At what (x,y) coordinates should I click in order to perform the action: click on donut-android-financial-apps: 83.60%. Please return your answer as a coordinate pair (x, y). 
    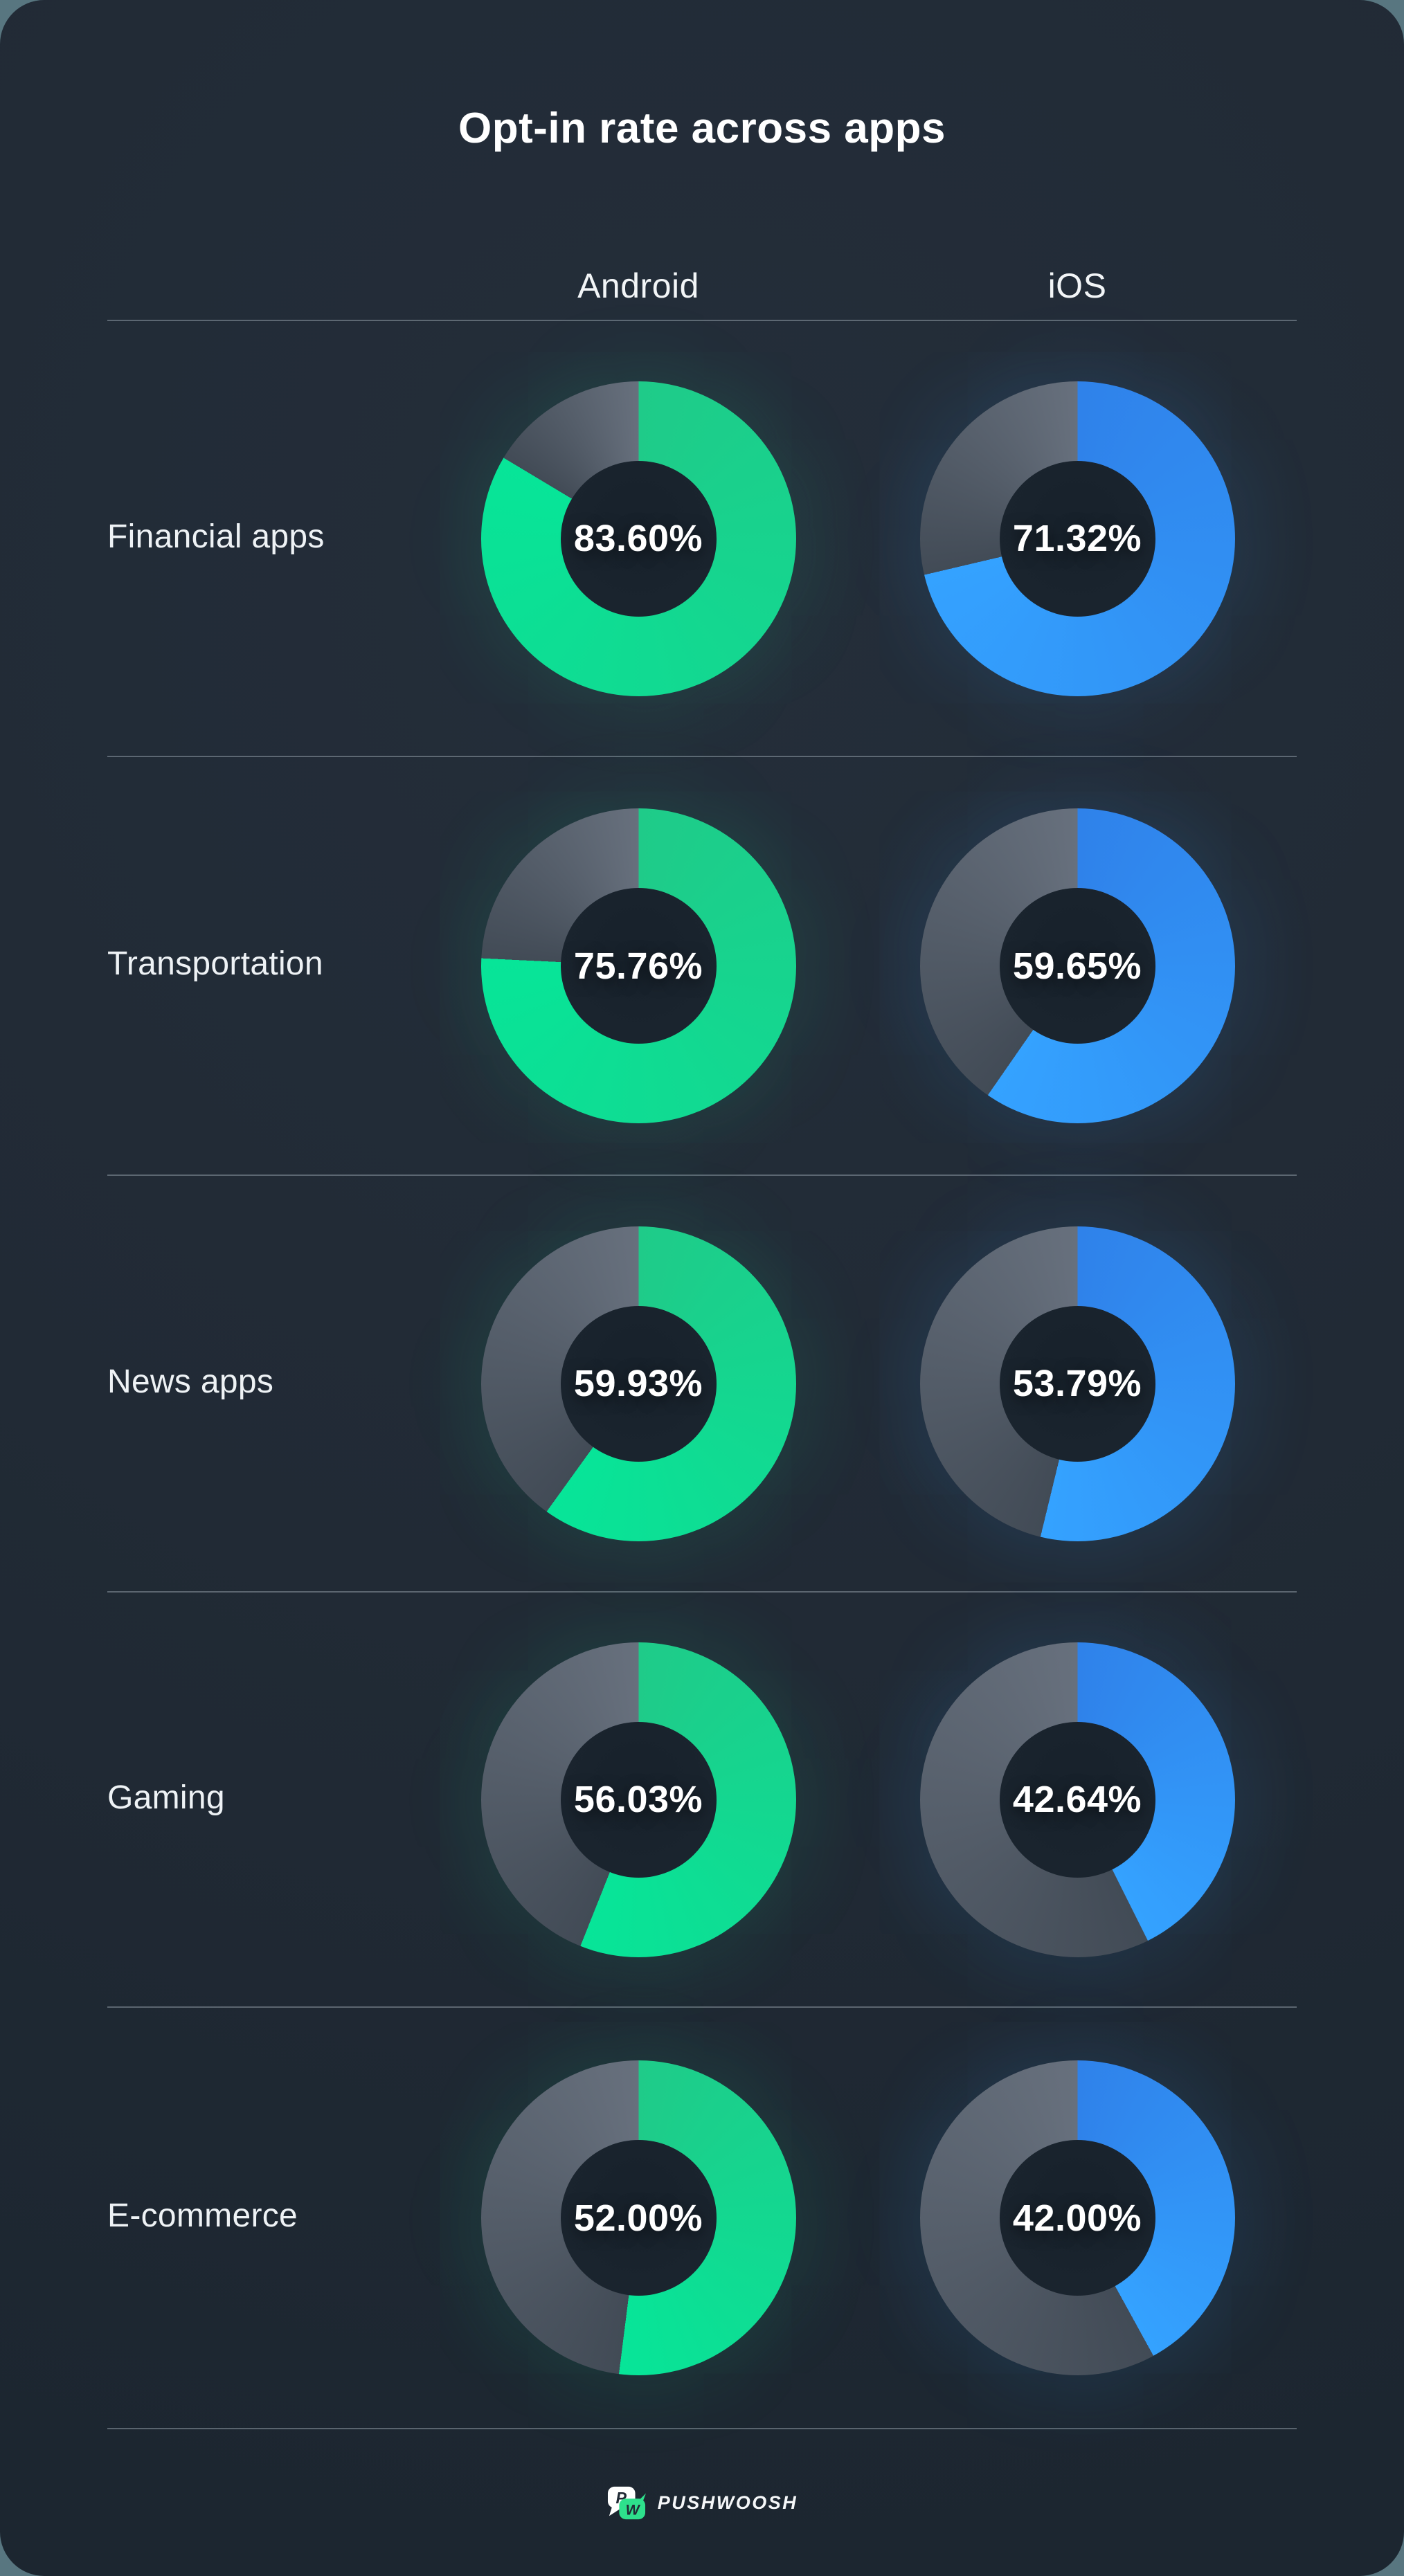
    Looking at the image, I should click on (638, 538).